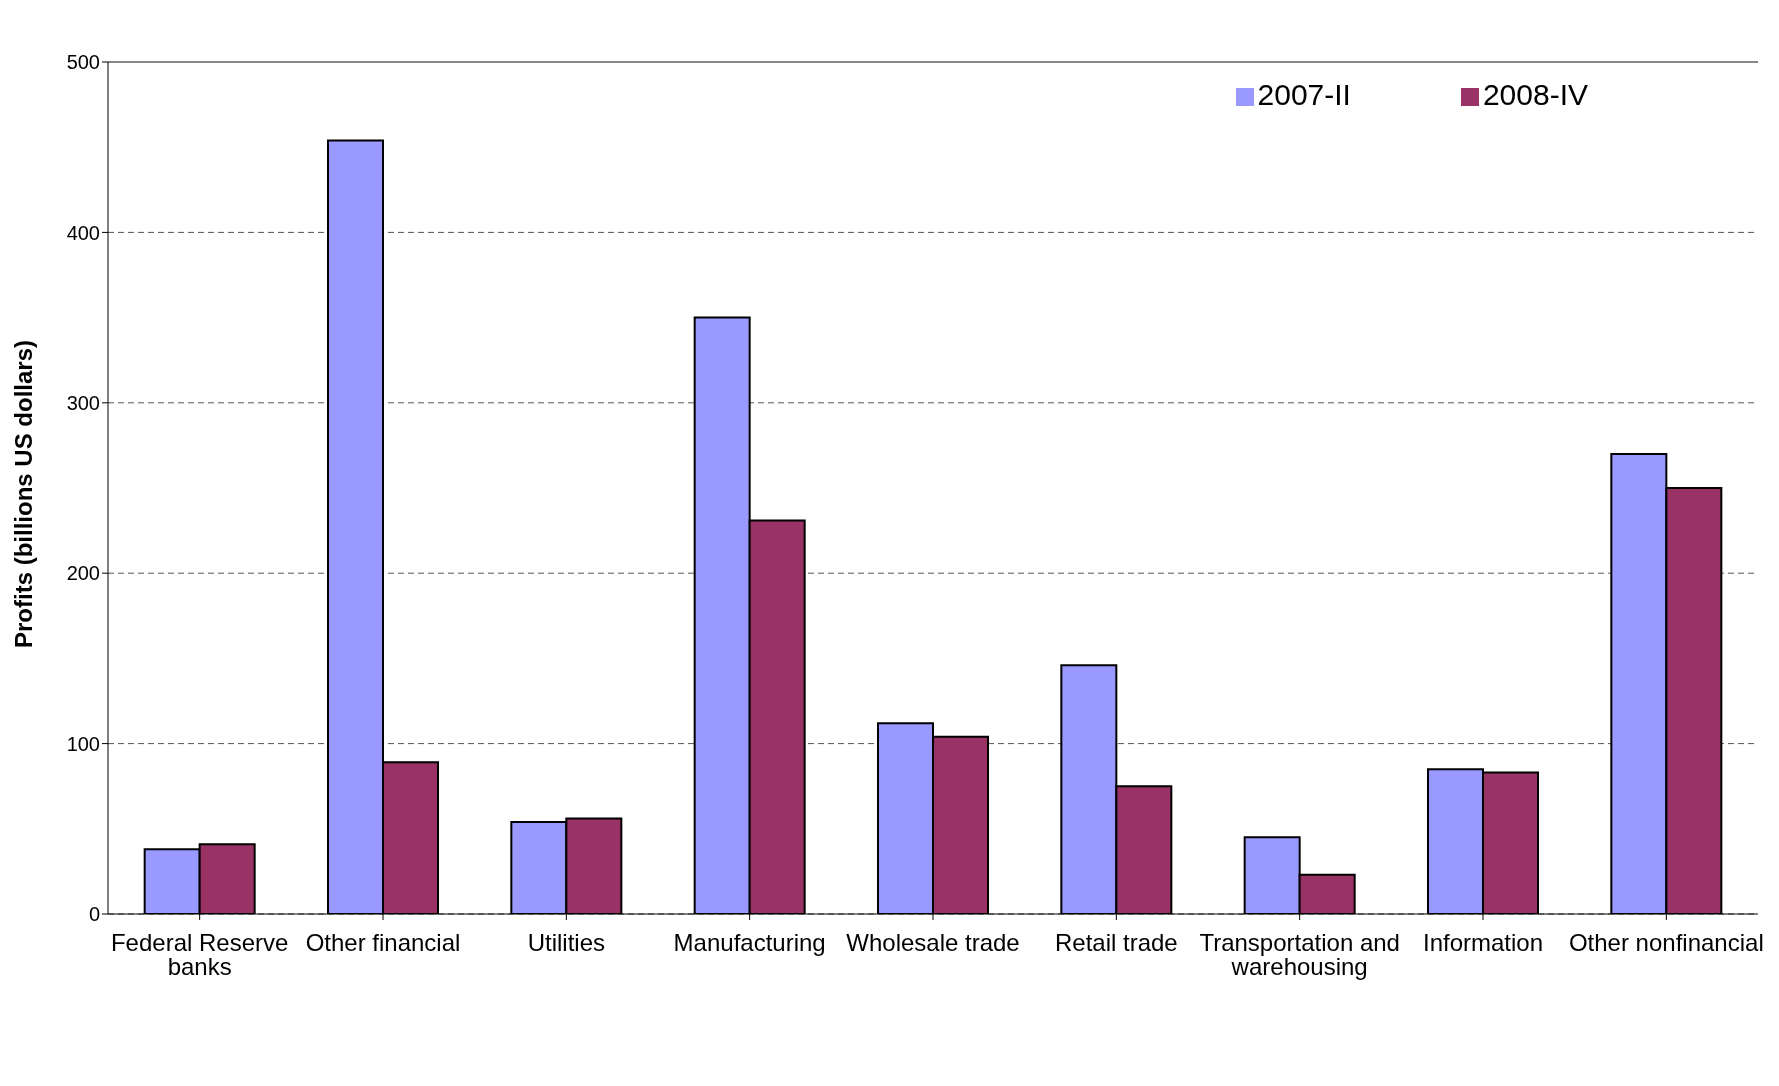  What do you see at coordinates (23, 493) in the screenshot?
I see `y-axis-title: Profits (billions US dollars)` at bounding box center [23, 493].